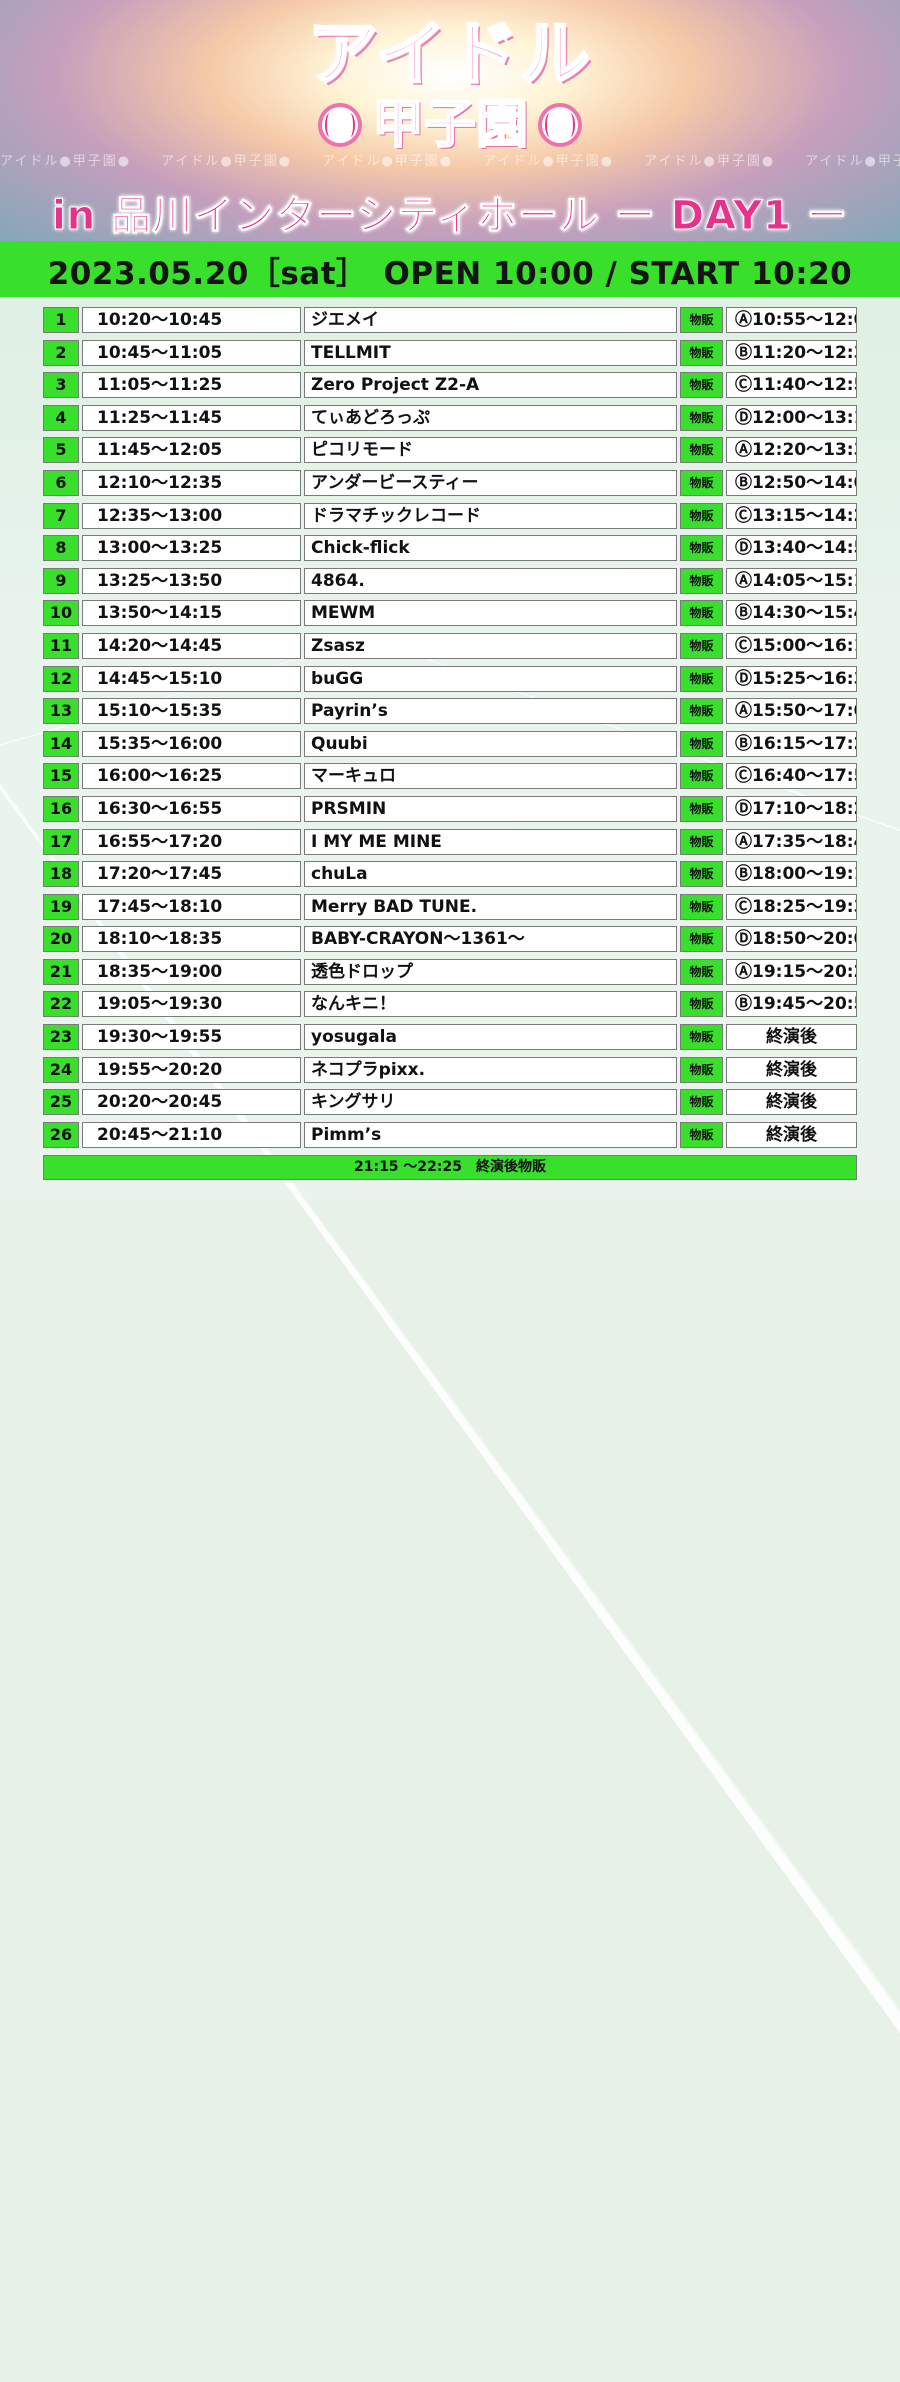  What do you see at coordinates (490, 678) in the screenshot?
I see `artist-name: buGG` at bounding box center [490, 678].